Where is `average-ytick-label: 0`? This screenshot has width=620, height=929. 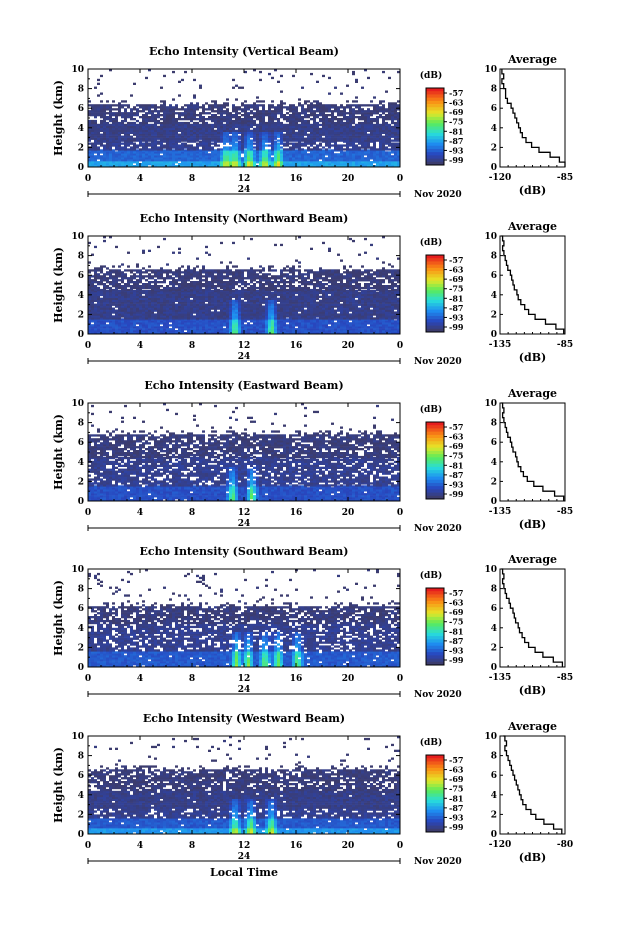
average-ytick-label: 0 is located at coordinates (494, 168).